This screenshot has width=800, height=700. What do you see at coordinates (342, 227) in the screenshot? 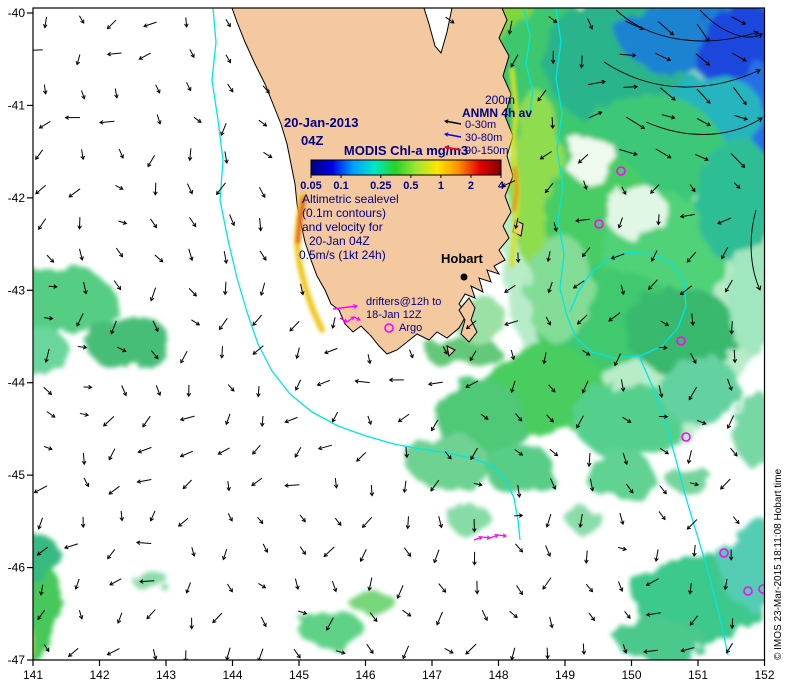
I see `altimetry-line-3: and velocity for` at bounding box center [342, 227].